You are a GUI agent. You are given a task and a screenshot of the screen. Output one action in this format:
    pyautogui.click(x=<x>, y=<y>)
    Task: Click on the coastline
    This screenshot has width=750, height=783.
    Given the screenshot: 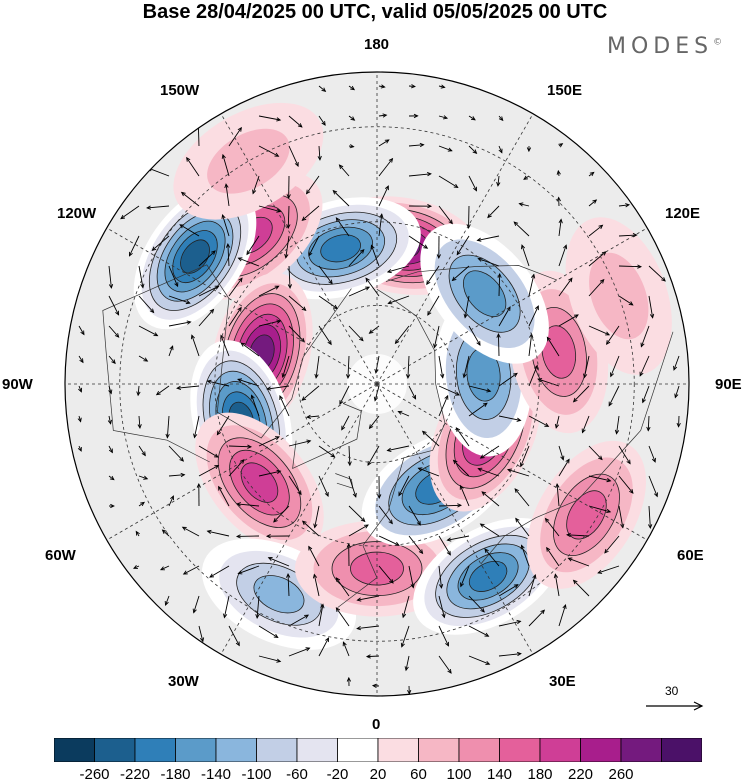 What is the action you would take?
    pyautogui.click(x=227, y=363)
    